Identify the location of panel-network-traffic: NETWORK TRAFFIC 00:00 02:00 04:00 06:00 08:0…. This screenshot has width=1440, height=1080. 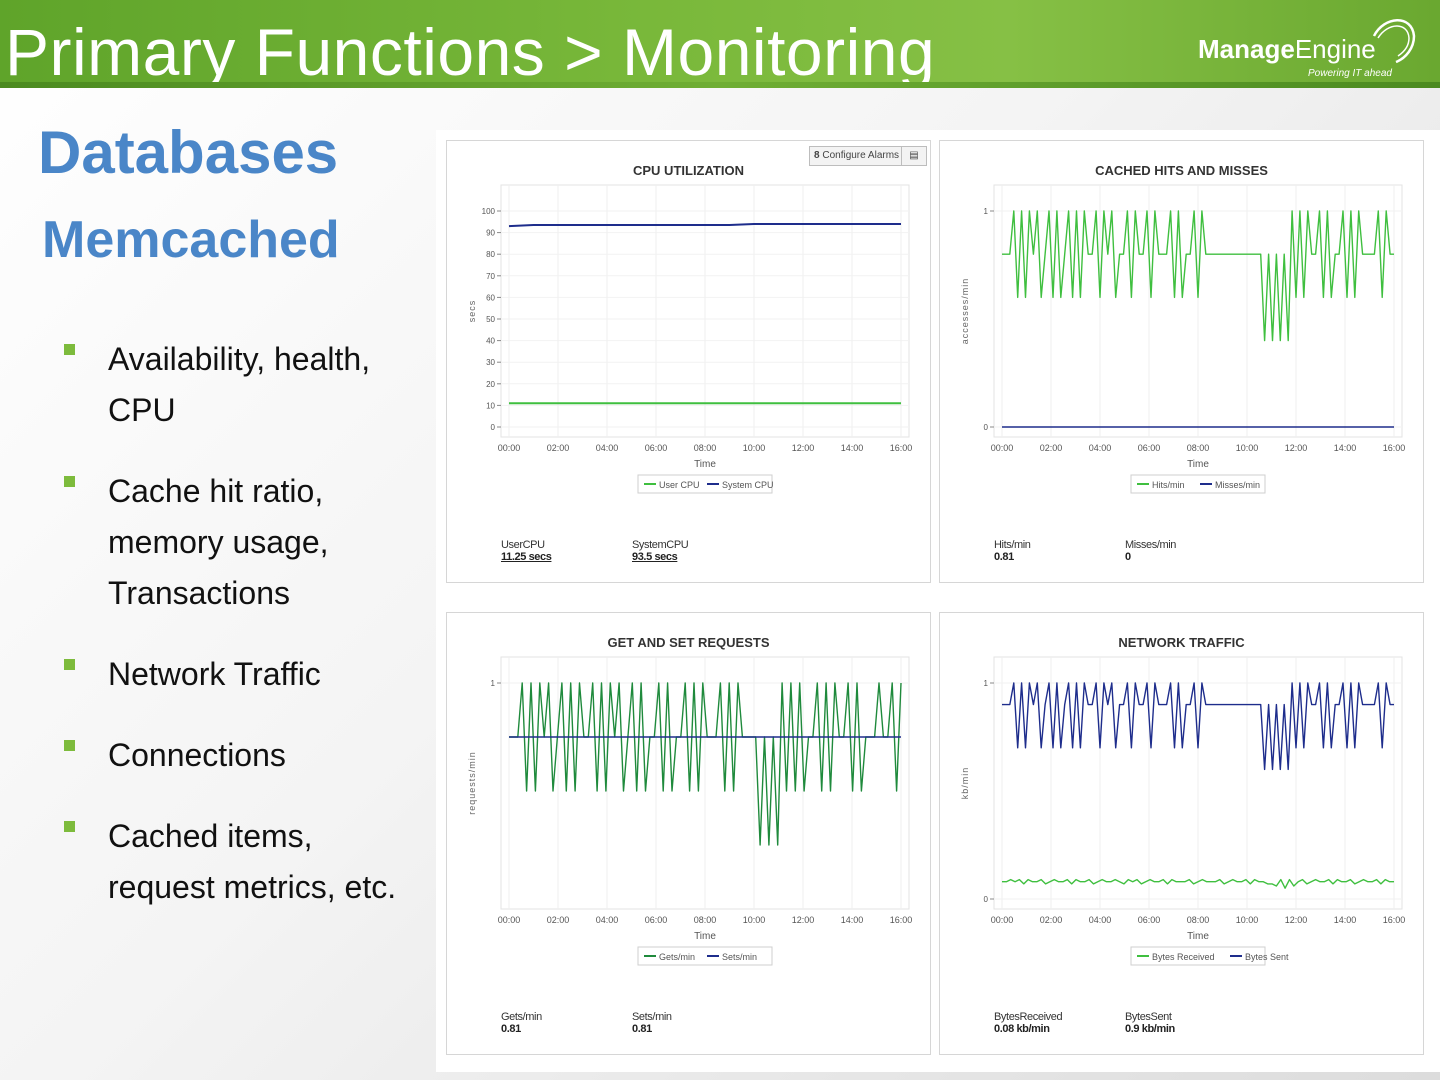
(1181, 833).